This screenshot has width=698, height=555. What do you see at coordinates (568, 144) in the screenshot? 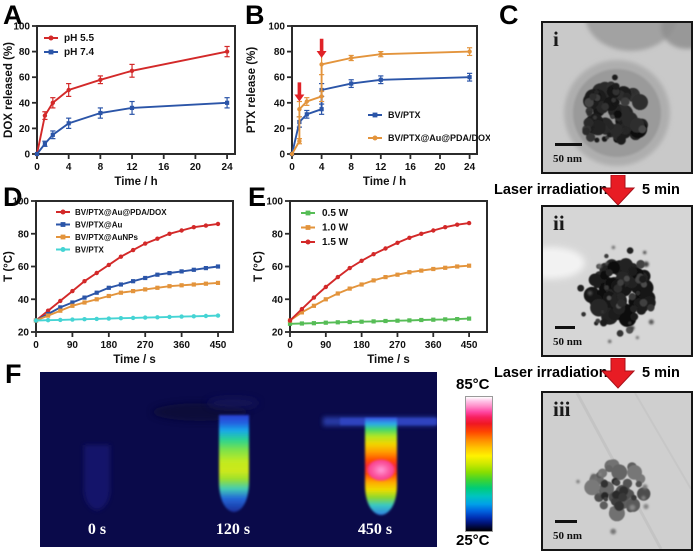
I see `scalebar-i` at bounding box center [568, 144].